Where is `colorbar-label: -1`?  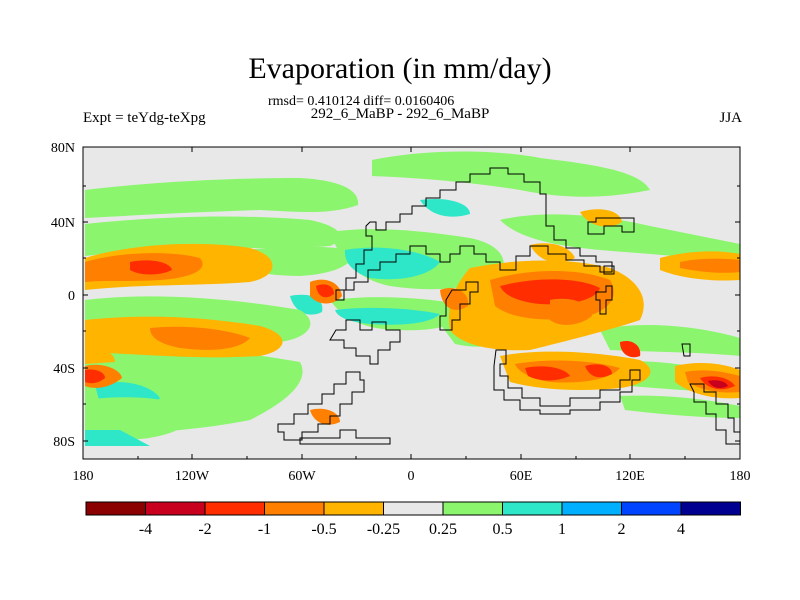
colorbar-label: -1 is located at coordinates (264, 529).